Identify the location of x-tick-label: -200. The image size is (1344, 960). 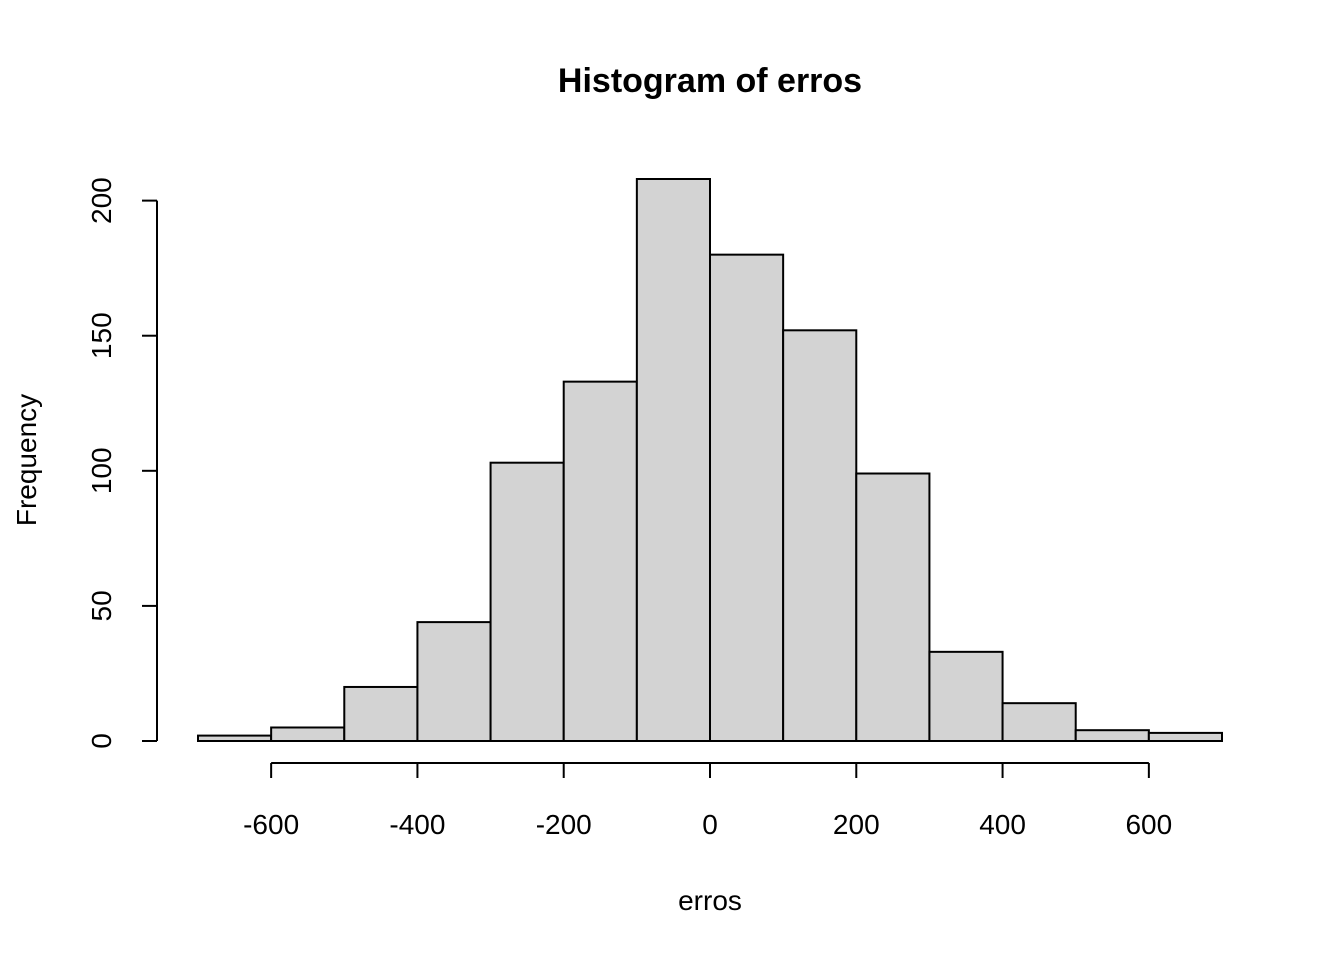
(564, 824).